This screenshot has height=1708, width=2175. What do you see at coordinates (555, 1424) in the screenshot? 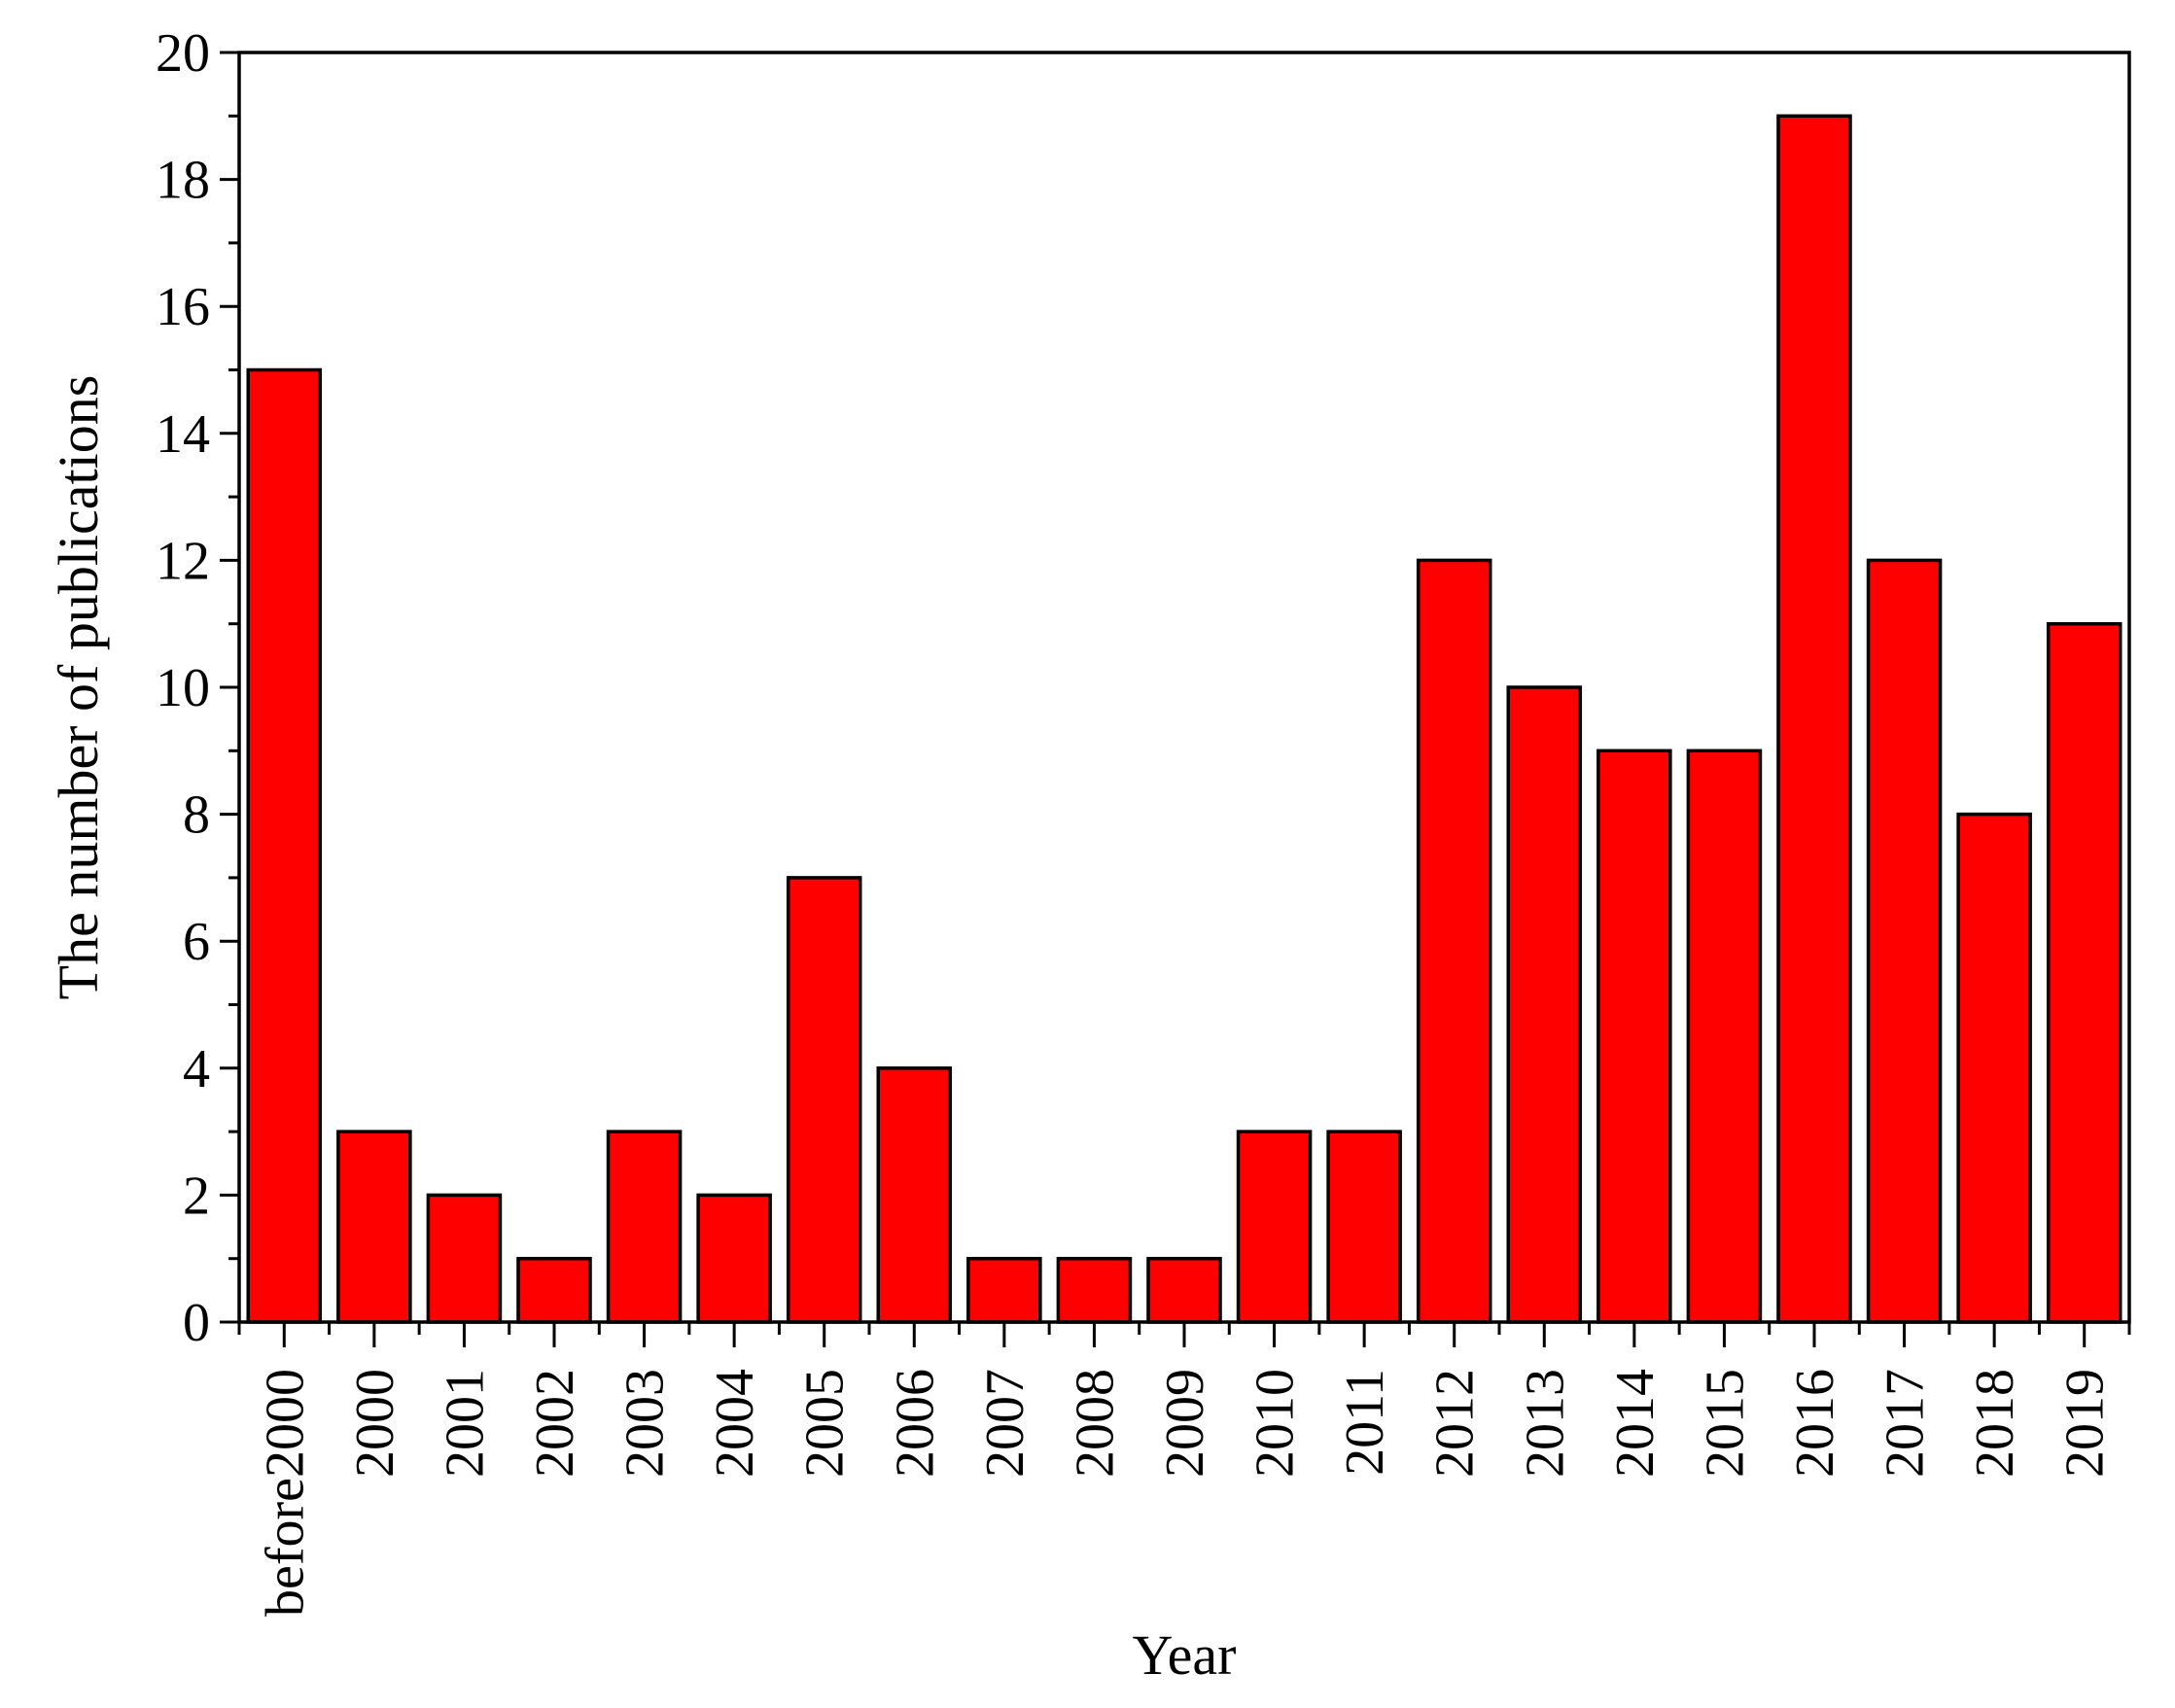
I see `x-tick-label: 2002` at bounding box center [555, 1424].